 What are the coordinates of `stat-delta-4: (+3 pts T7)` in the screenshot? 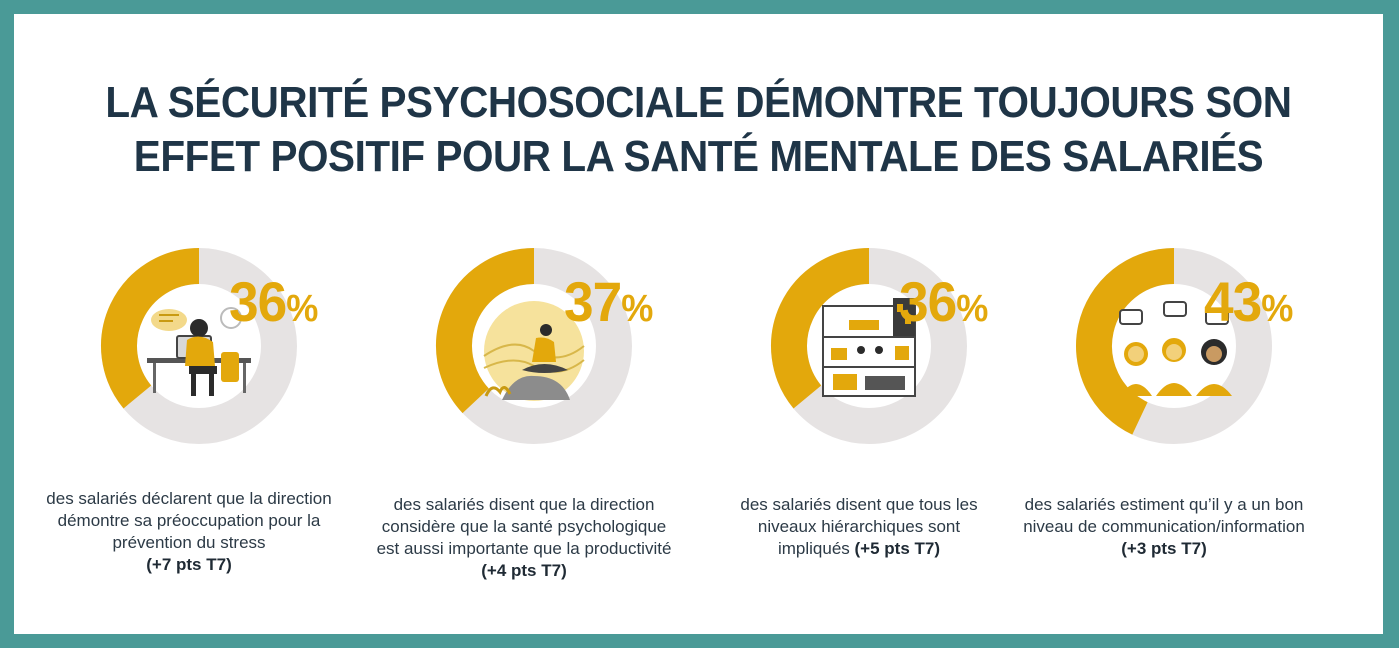 It's located at (1164, 548).